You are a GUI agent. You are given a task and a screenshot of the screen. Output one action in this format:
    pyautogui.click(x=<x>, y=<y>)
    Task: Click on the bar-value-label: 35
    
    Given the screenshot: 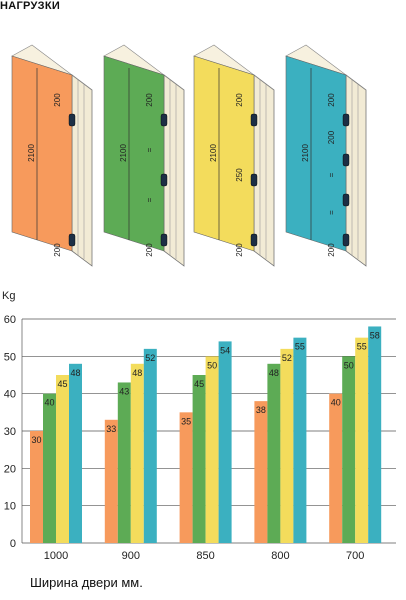 What is the action you would take?
    pyautogui.click(x=186, y=421)
    